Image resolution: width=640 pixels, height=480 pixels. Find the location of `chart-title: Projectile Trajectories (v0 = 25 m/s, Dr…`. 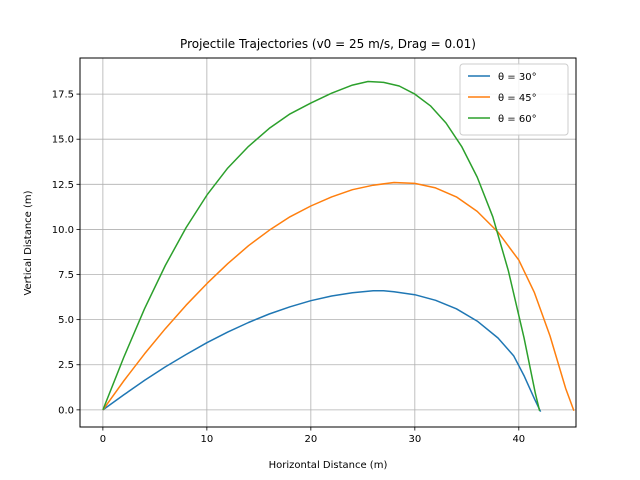

chart-title: Projectile Trajectories (v0 = 25 m/s, Dr… is located at coordinates (328, 44).